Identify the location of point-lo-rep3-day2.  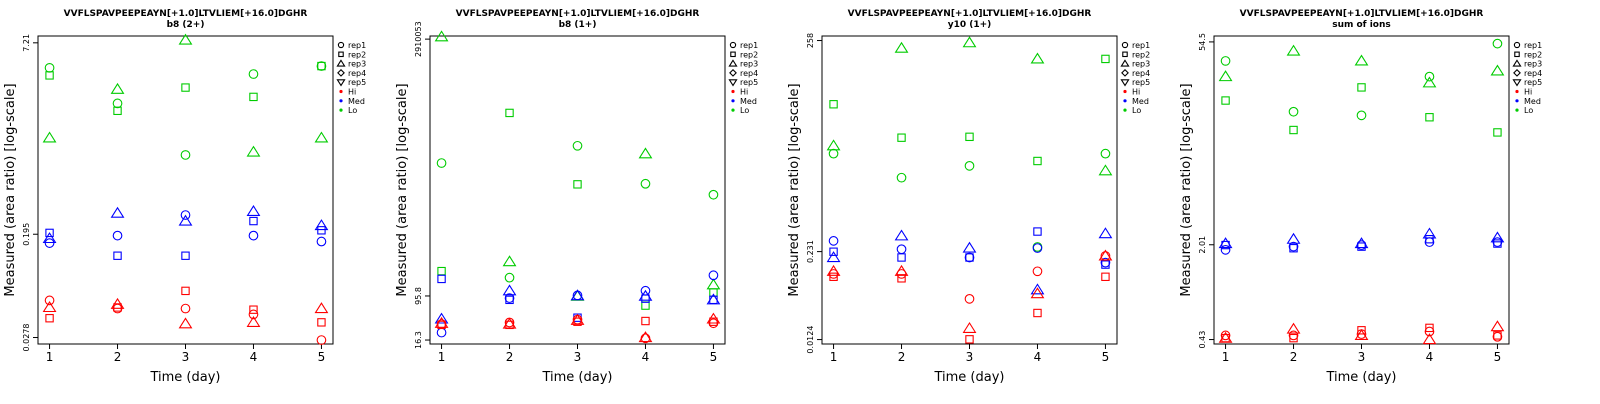
(509, 261).